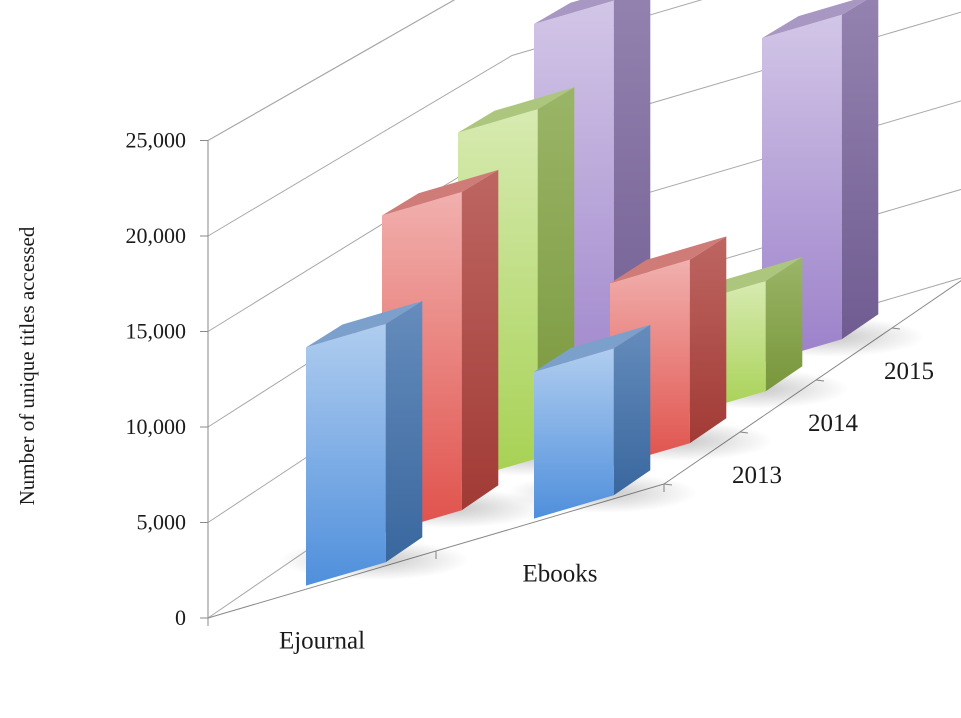 This screenshot has width=961, height=718. What do you see at coordinates (156, 235) in the screenshot?
I see `y-tick-label: 20,000` at bounding box center [156, 235].